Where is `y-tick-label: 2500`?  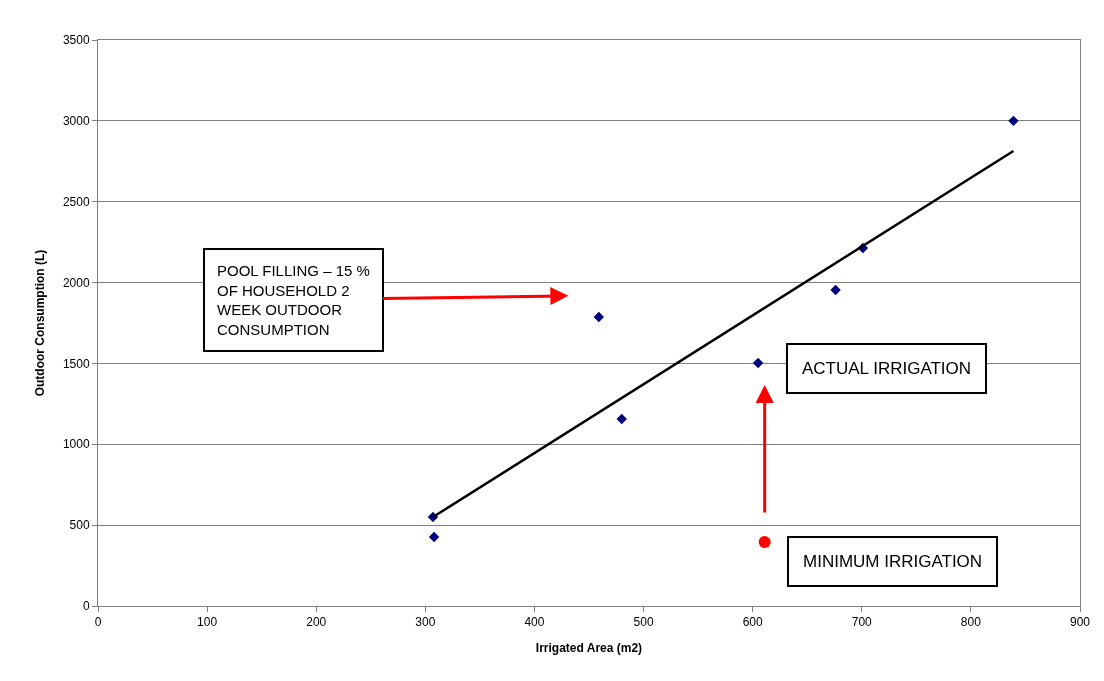 y-tick-label: 2500 is located at coordinates (76, 201).